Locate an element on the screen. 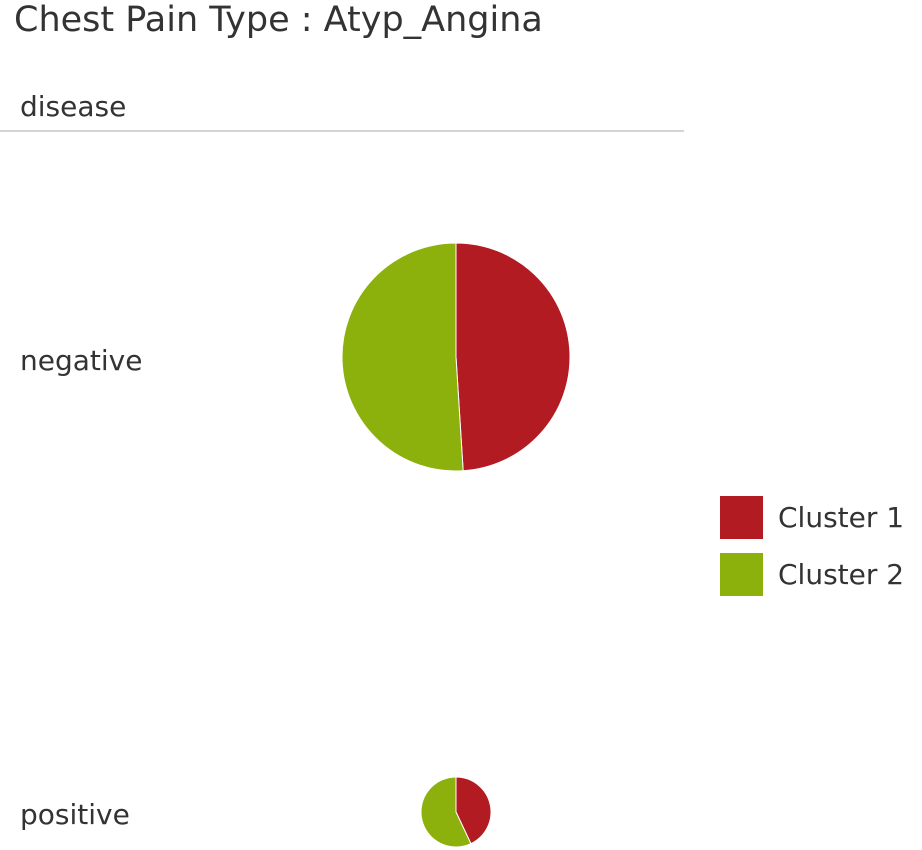 Image resolution: width=922 pixels, height=850 pixels. row-label-negative: negative is located at coordinates (81, 360).